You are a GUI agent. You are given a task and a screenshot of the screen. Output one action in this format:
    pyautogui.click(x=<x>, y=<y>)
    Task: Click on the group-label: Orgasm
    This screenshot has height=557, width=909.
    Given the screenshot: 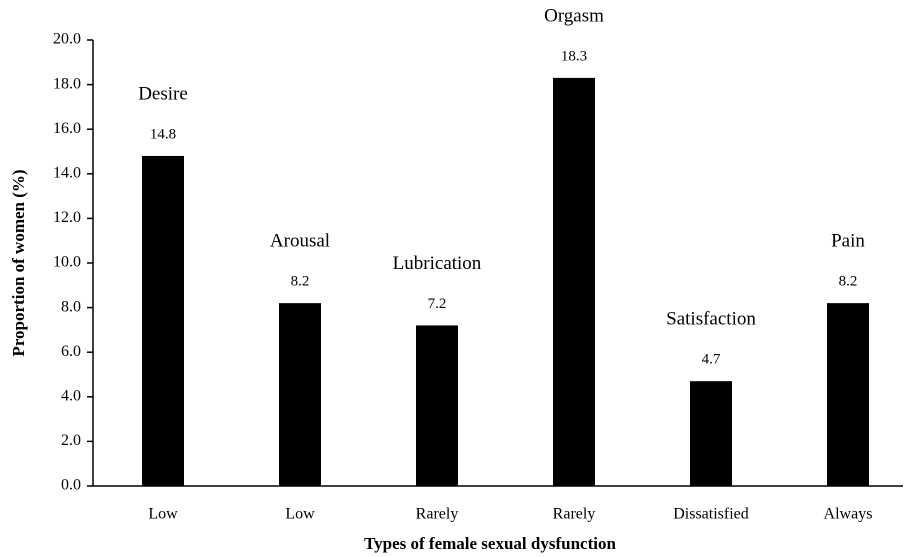 What is the action you would take?
    pyautogui.click(x=574, y=15)
    